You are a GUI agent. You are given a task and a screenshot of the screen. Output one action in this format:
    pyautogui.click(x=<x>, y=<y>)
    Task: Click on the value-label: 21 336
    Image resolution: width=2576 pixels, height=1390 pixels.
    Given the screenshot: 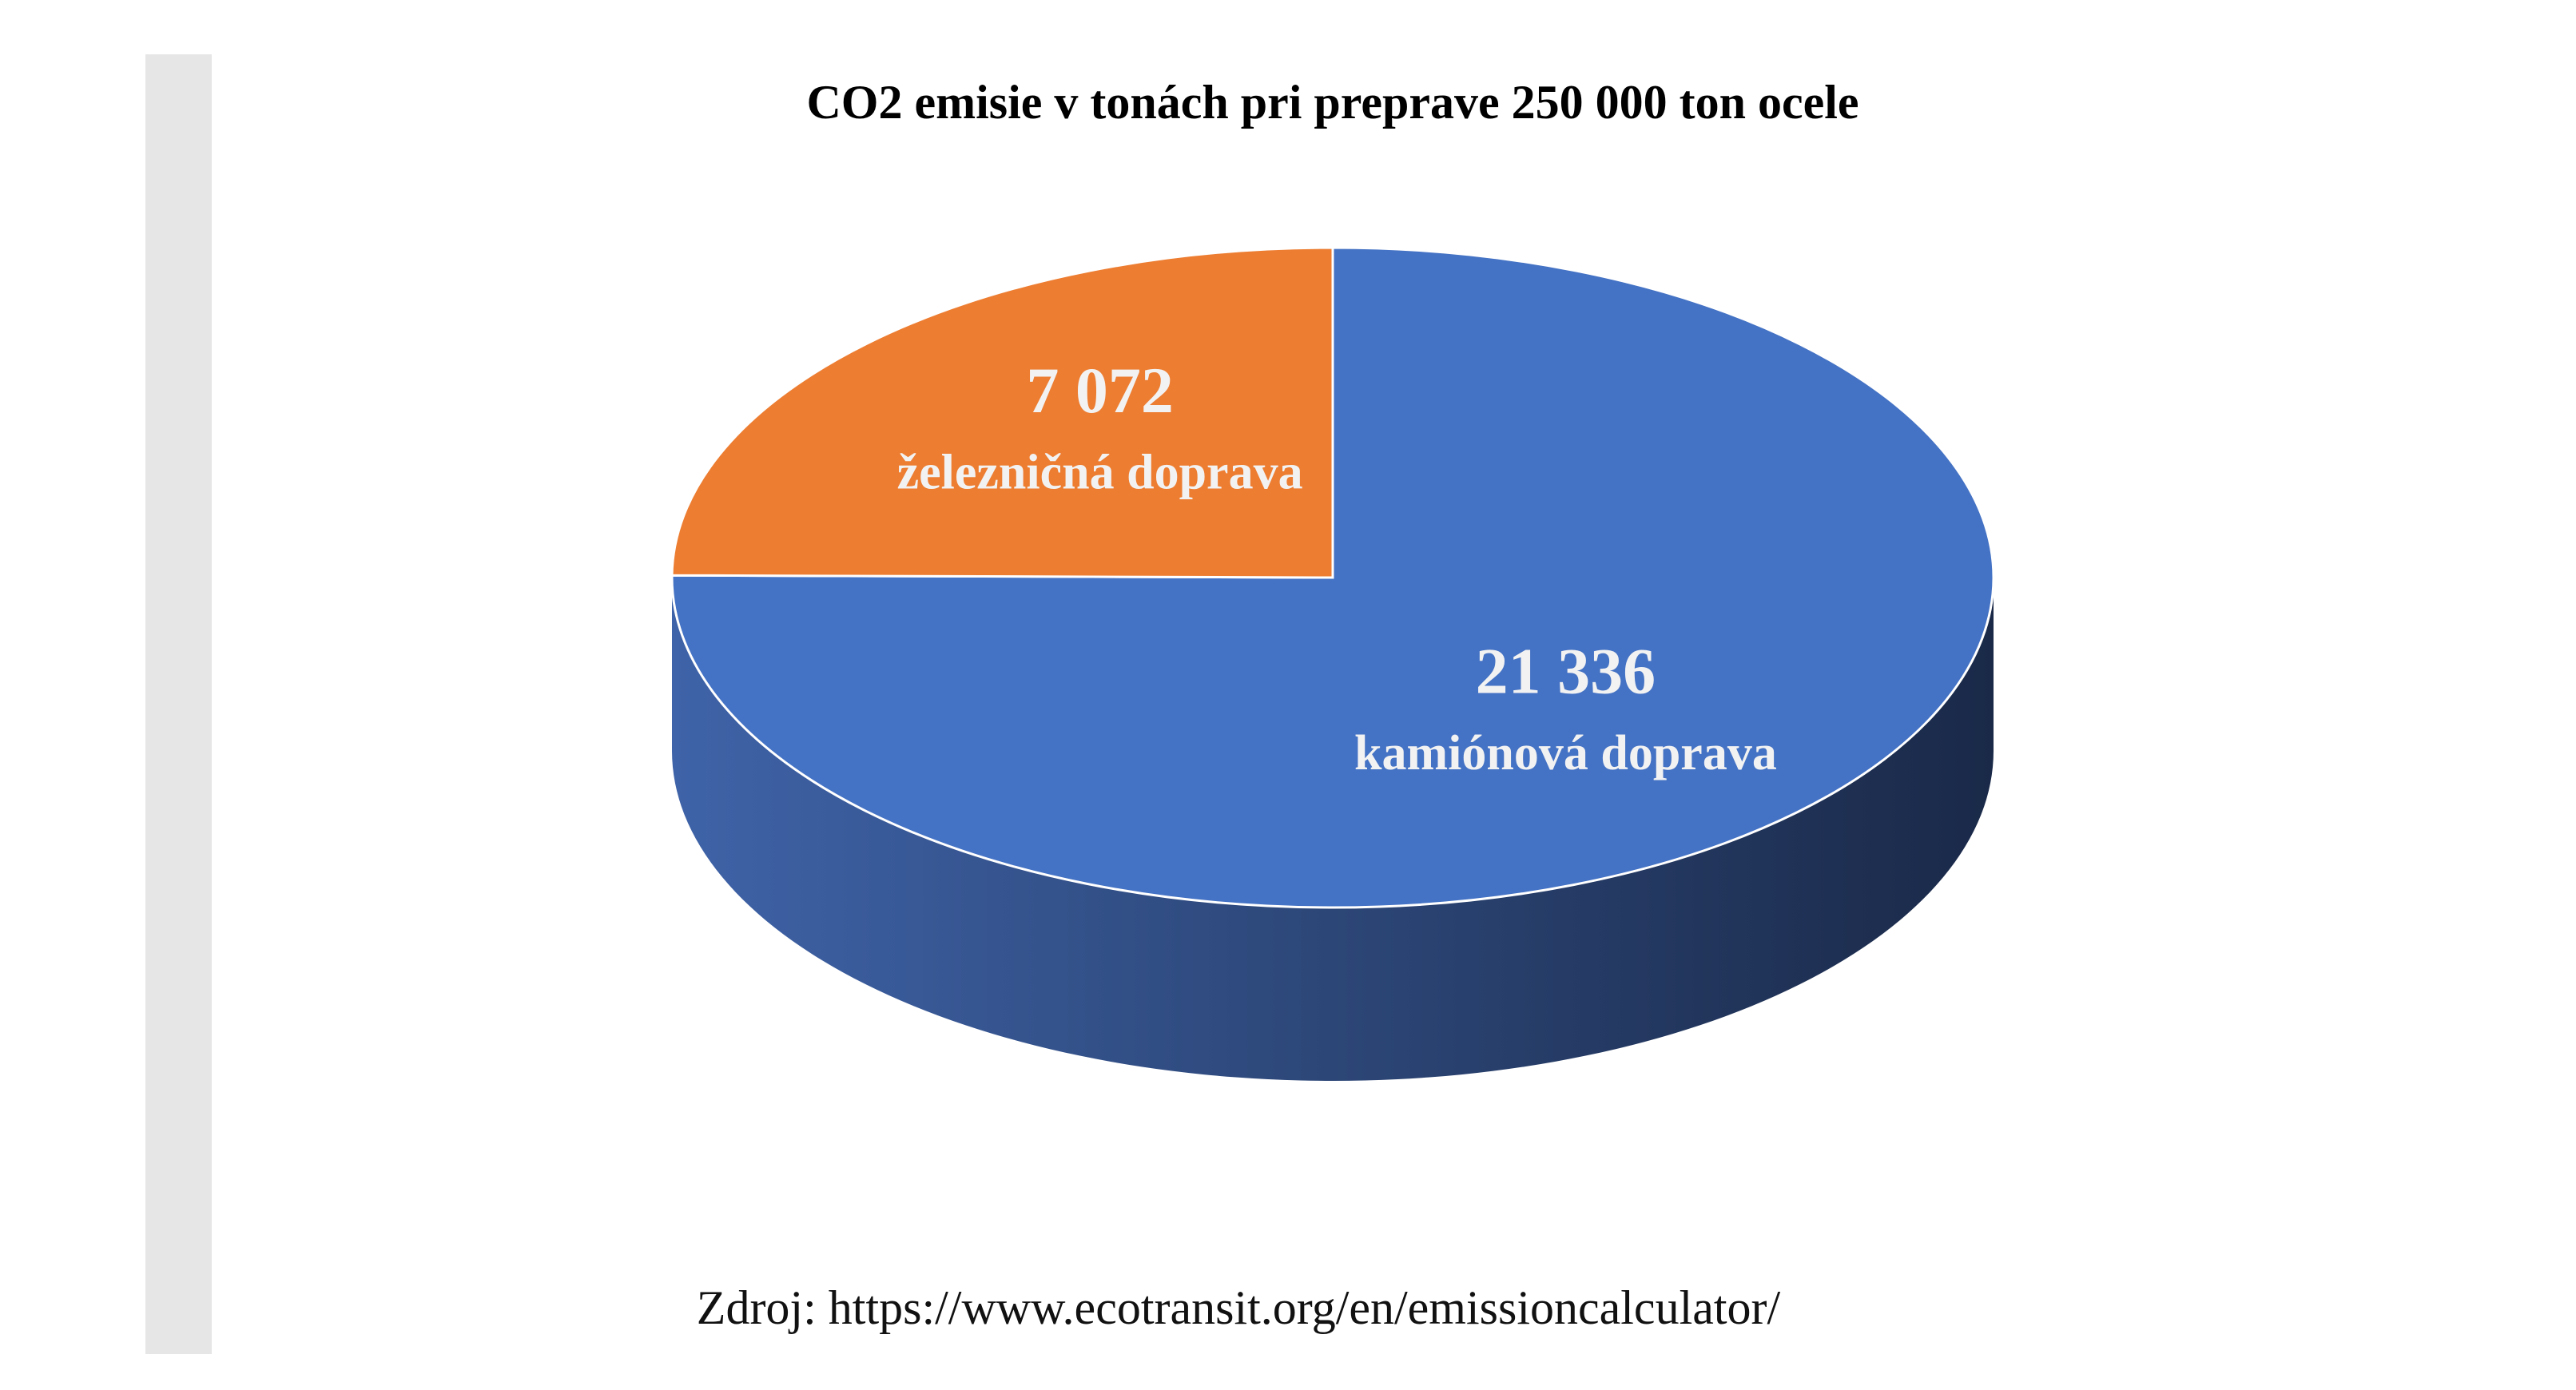 What is the action you would take?
    pyautogui.click(x=1566, y=671)
    